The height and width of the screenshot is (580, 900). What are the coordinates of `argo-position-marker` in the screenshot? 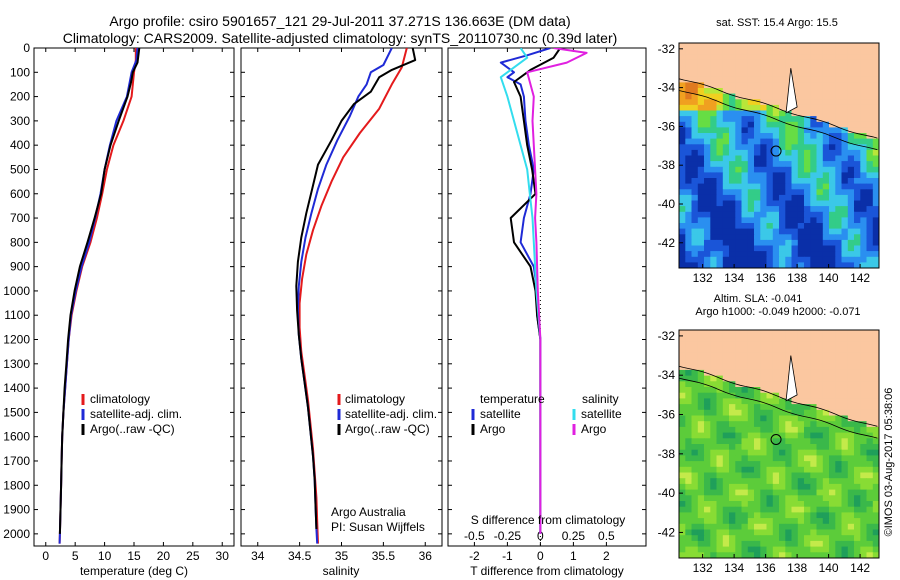 It's located at (776, 151).